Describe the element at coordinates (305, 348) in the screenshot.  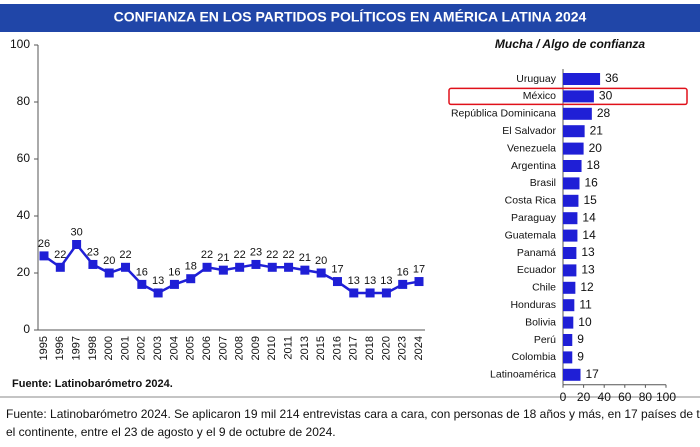
I see `x-tick-label: 2013` at that location.